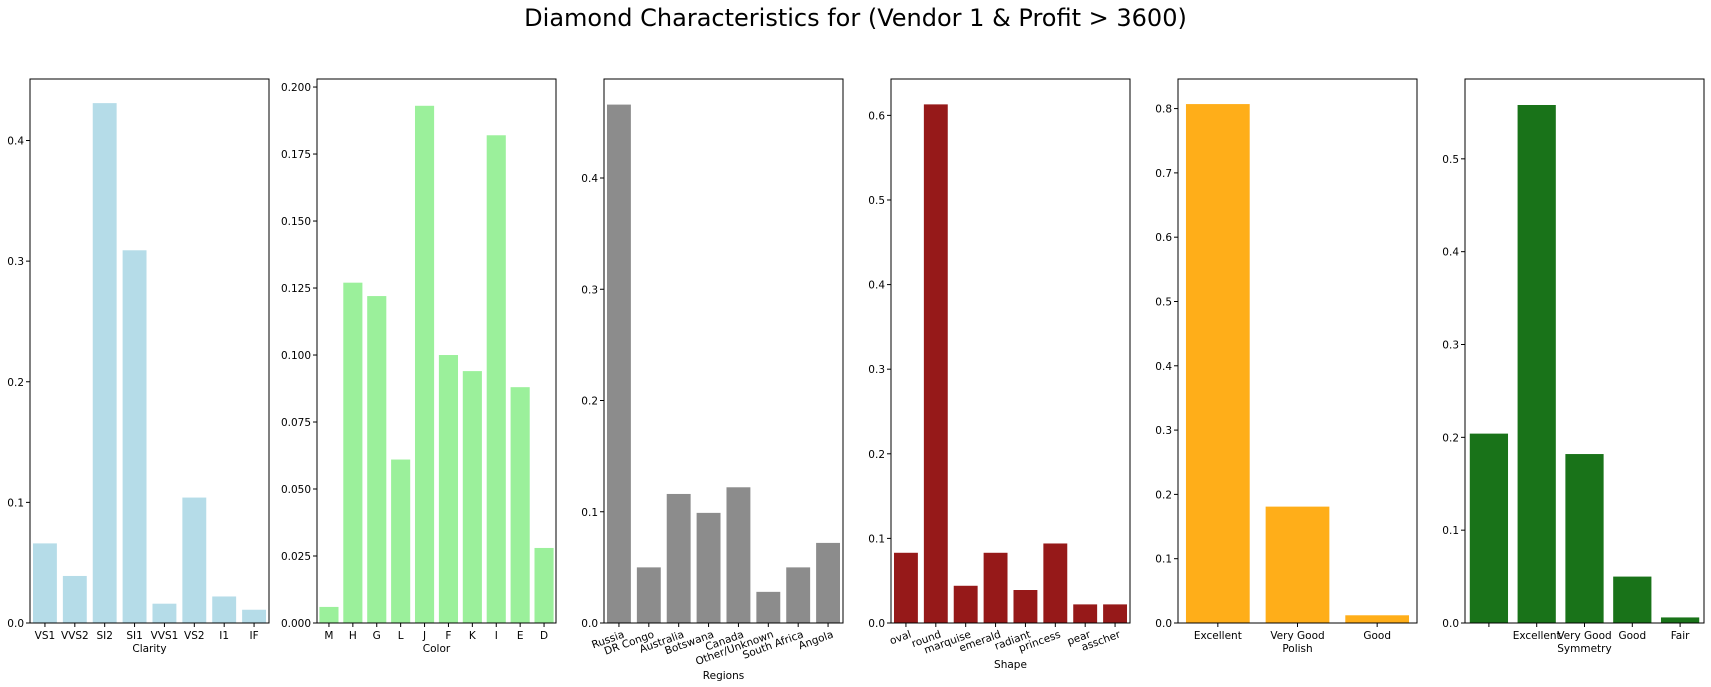 The width and height of the screenshot is (1711, 687). Describe the element at coordinates (194, 636) in the screenshot. I see `x-tick-label: VS2` at that location.